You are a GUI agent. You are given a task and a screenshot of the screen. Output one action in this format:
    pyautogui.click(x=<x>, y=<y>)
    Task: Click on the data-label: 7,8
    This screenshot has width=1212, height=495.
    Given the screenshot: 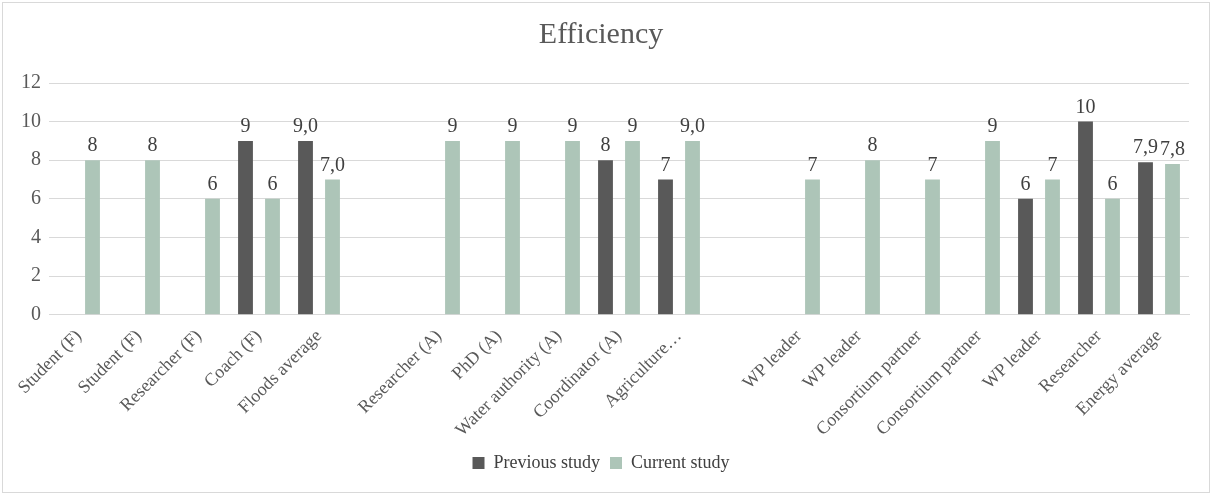 What is the action you would take?
    pyautogui.click(x=1172, y=148)
    